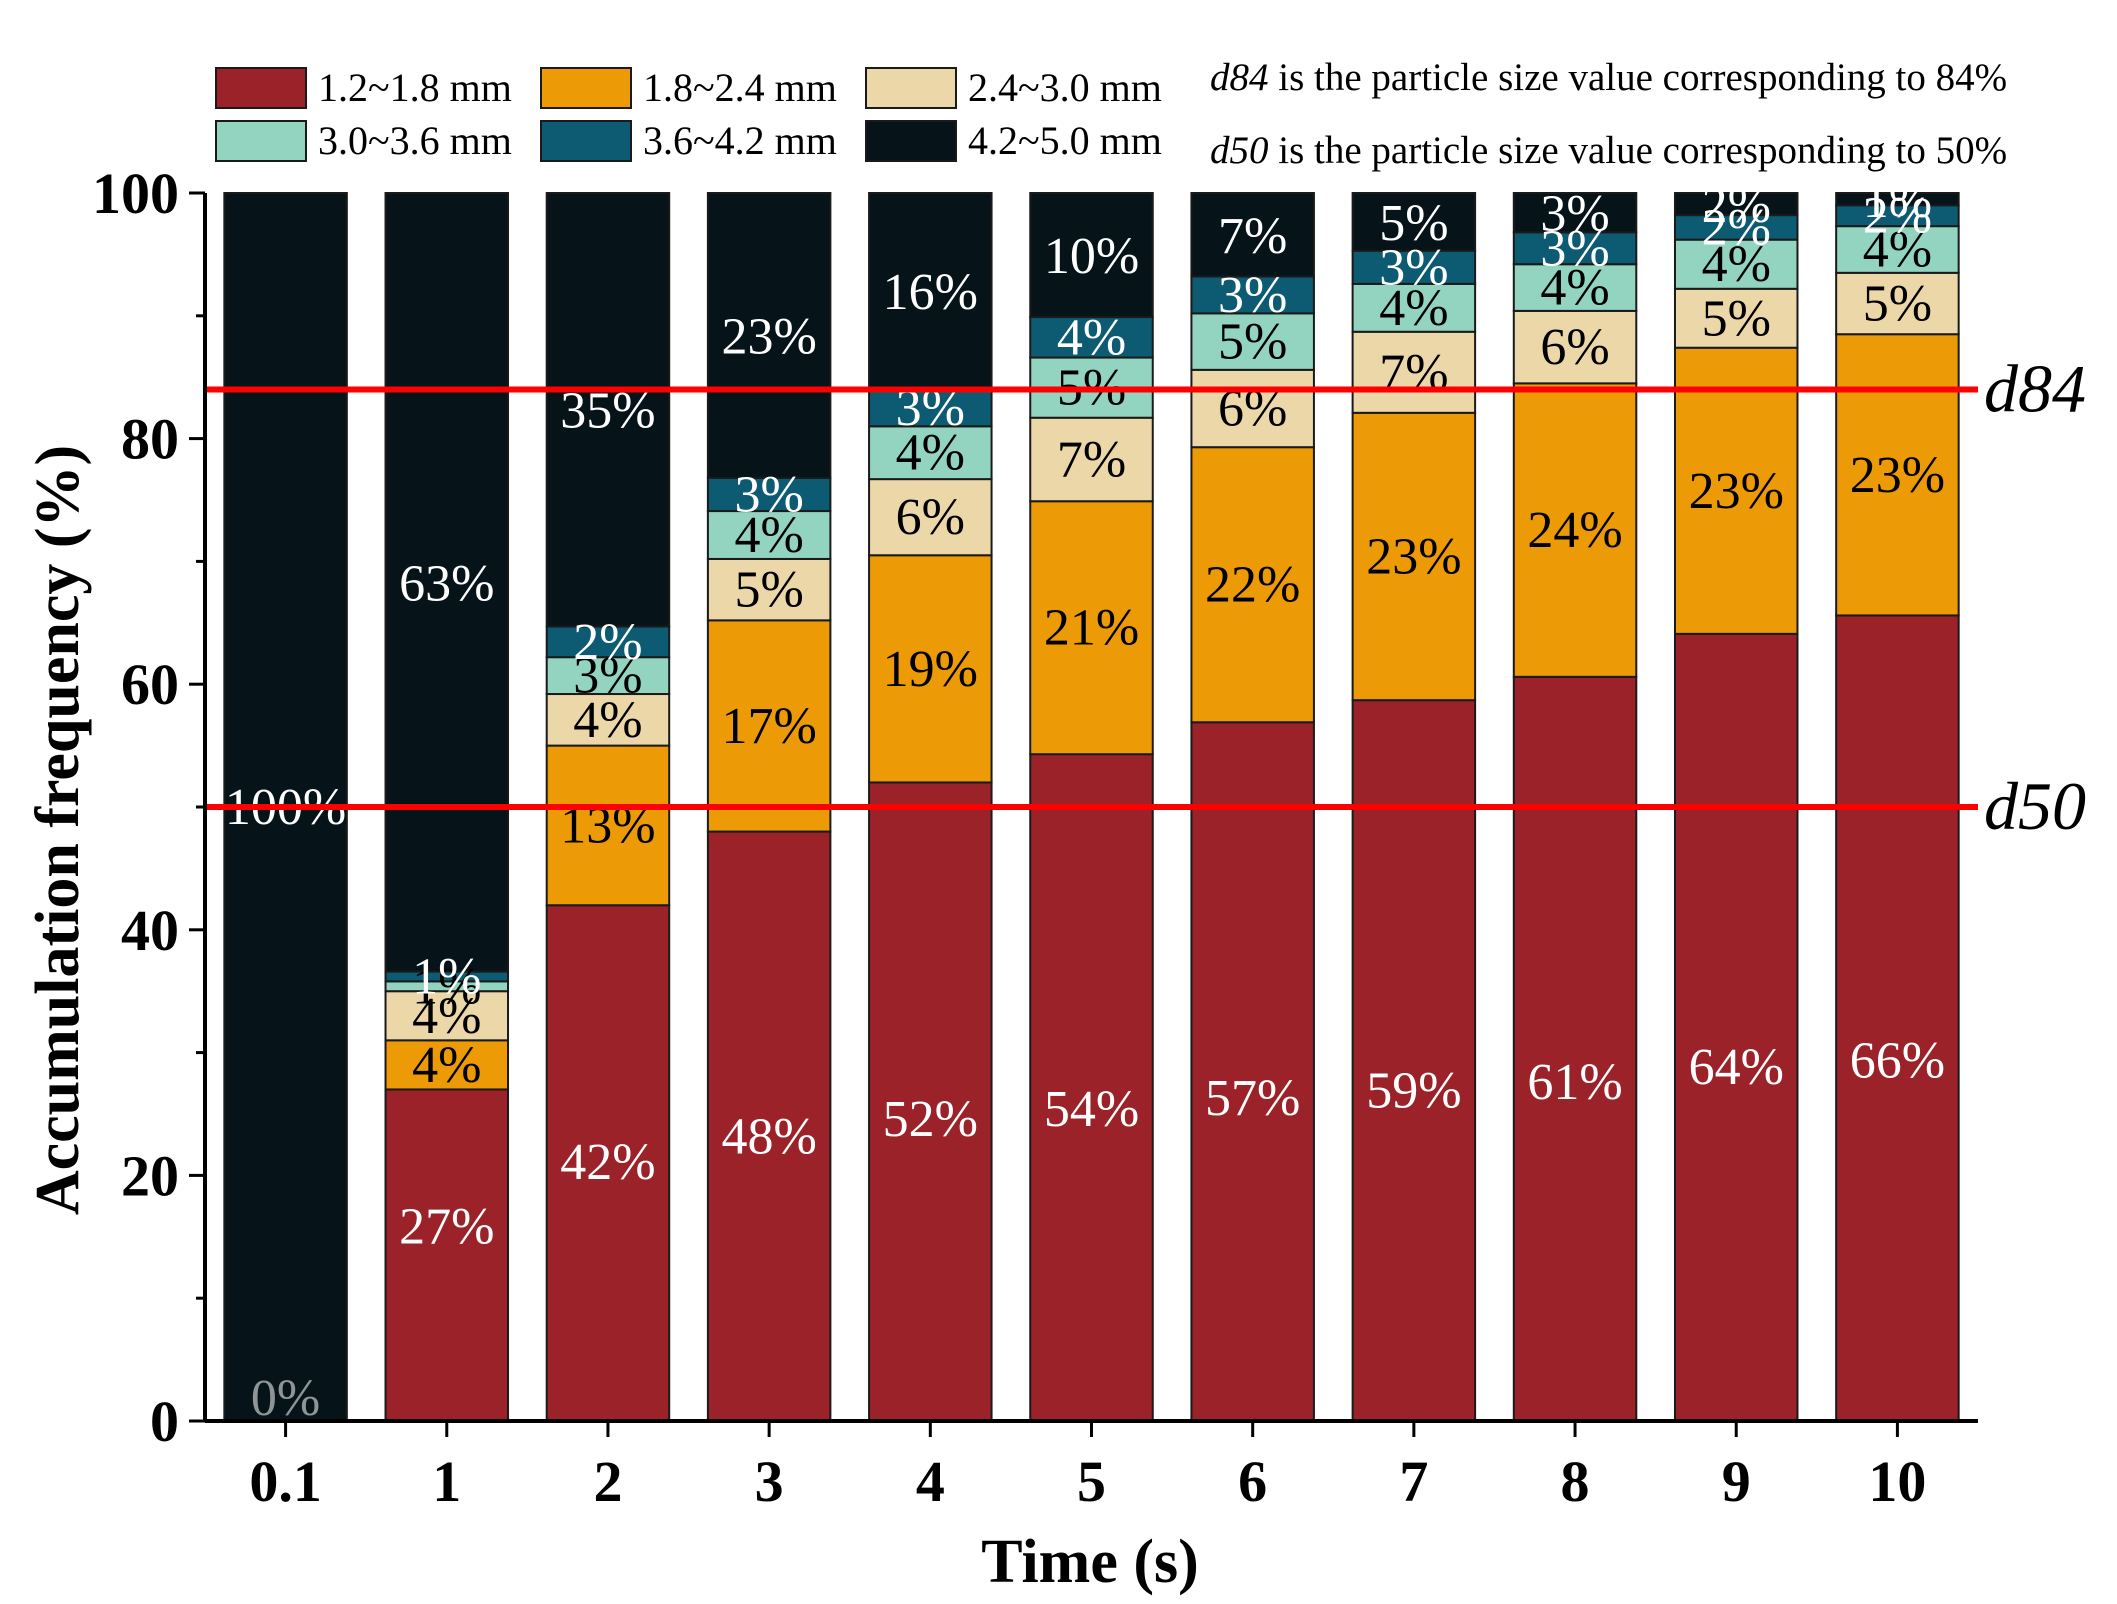 The image size is (2117, 1604). I want to click on x-tick-label: 1, so click(446, 1481).